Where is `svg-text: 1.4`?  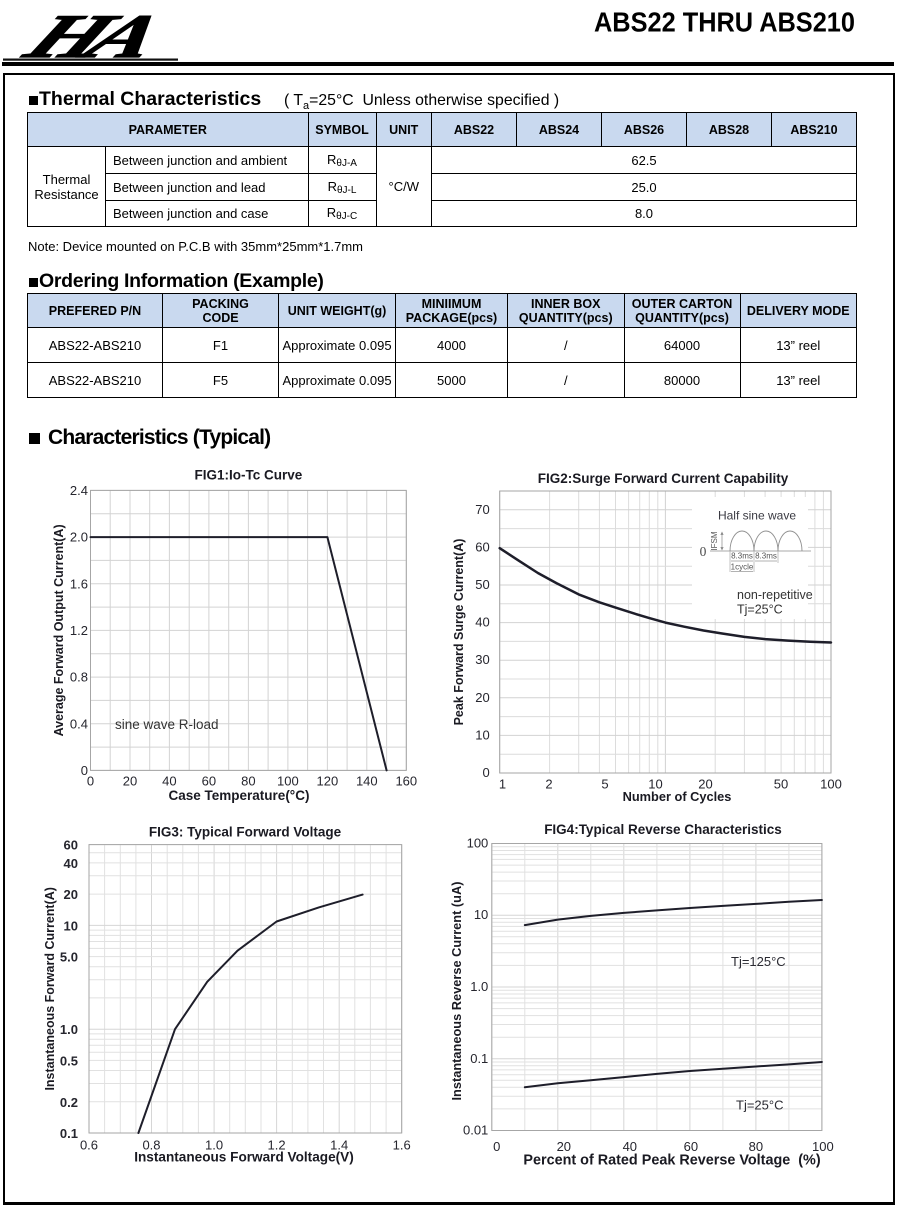
svg-text: 1.4 is located at coordinates (339, 1145).